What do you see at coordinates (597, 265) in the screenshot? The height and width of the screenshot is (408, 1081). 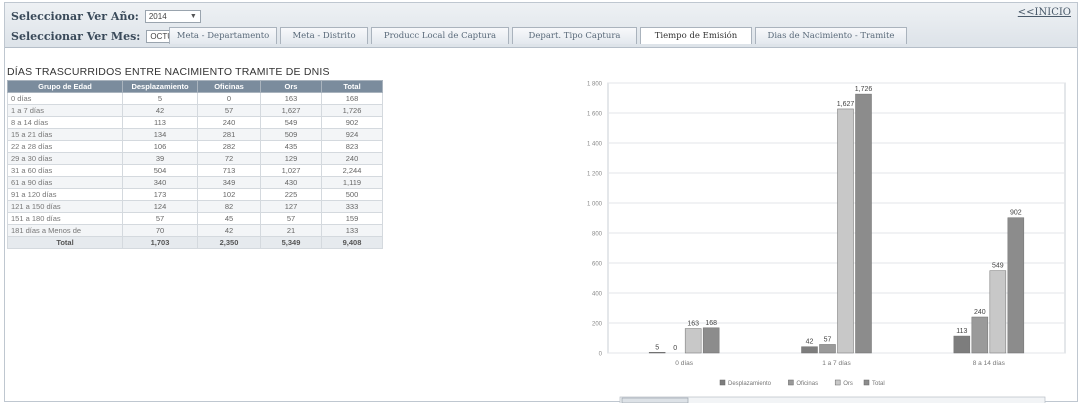 I see `y-tick-label: 600` at bounding box center [597, 265].